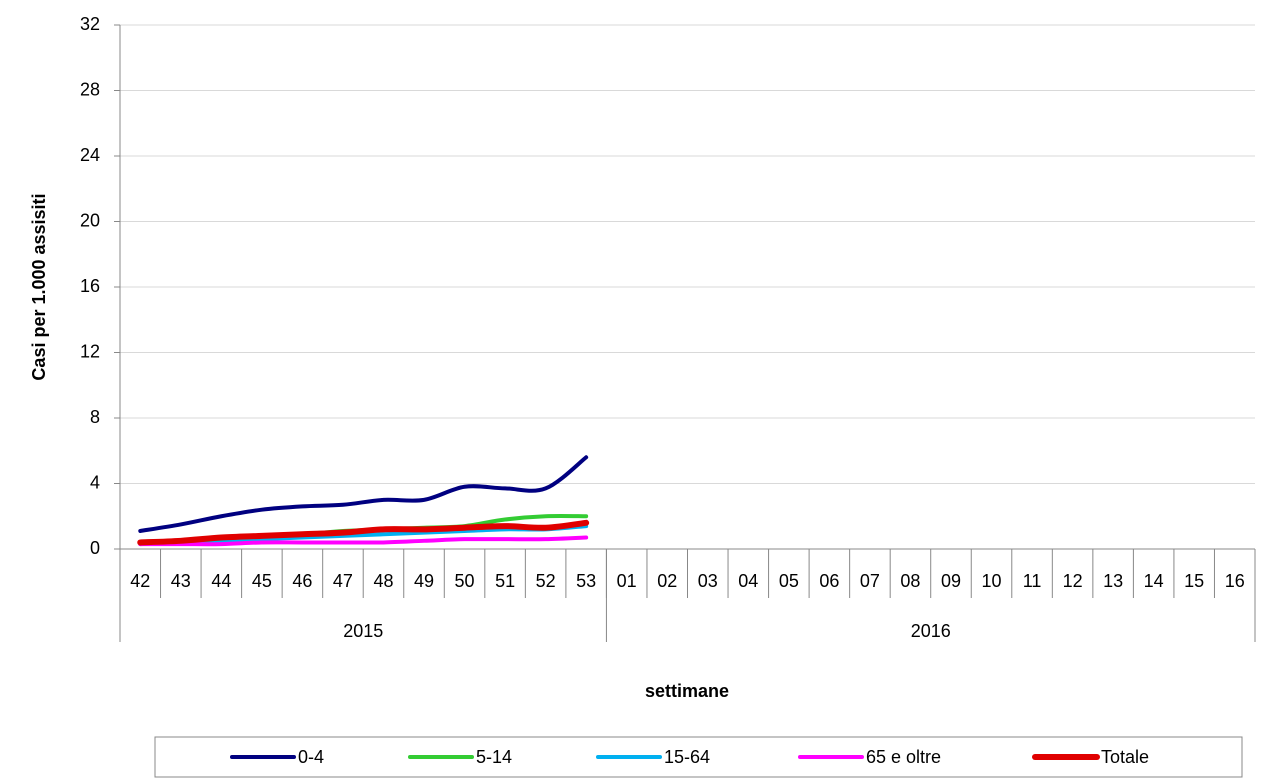 The width and height of the screenshot is (1263, 780). Describe the element at coordinates (667, 581) in the screenshot. I see `x-tick-label: 02` at that location.